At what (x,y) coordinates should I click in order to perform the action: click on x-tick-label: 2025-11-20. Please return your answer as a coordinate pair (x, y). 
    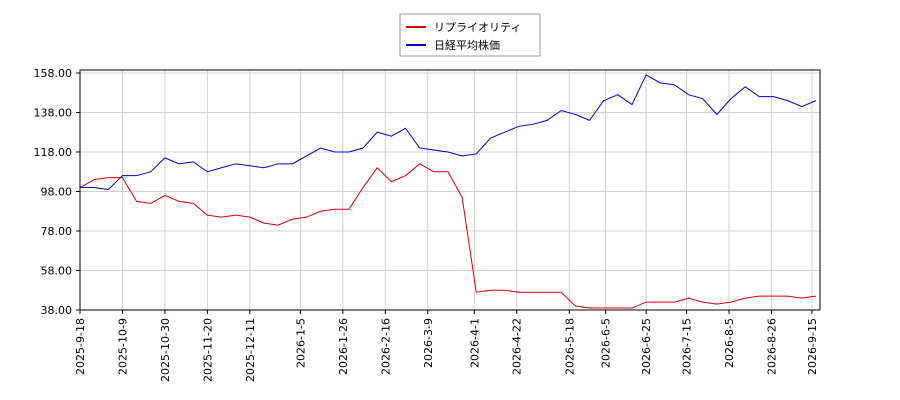
    Looking at the image, I should click on (207, 350).